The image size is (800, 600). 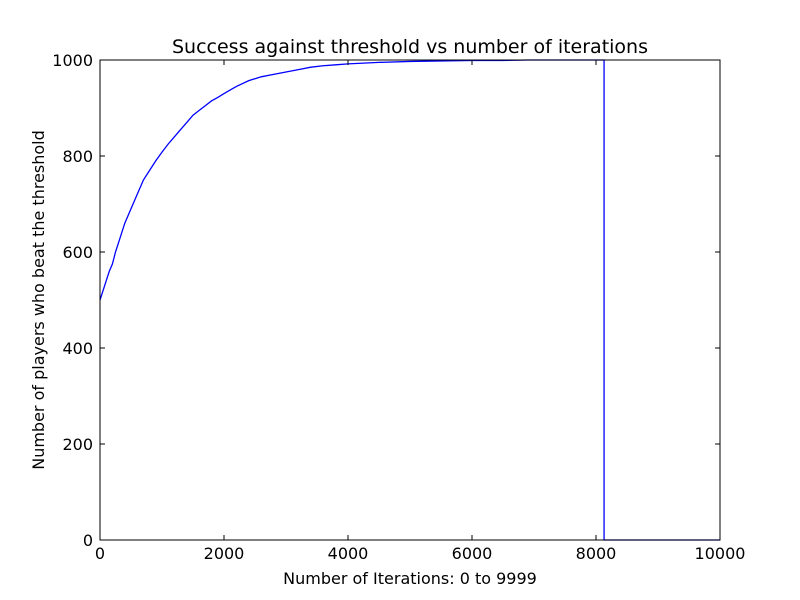 What do you see at coordinates (348, 553) in the screenshot?
I see `x-tick-label: 4000` at bounding box center [348, 553].